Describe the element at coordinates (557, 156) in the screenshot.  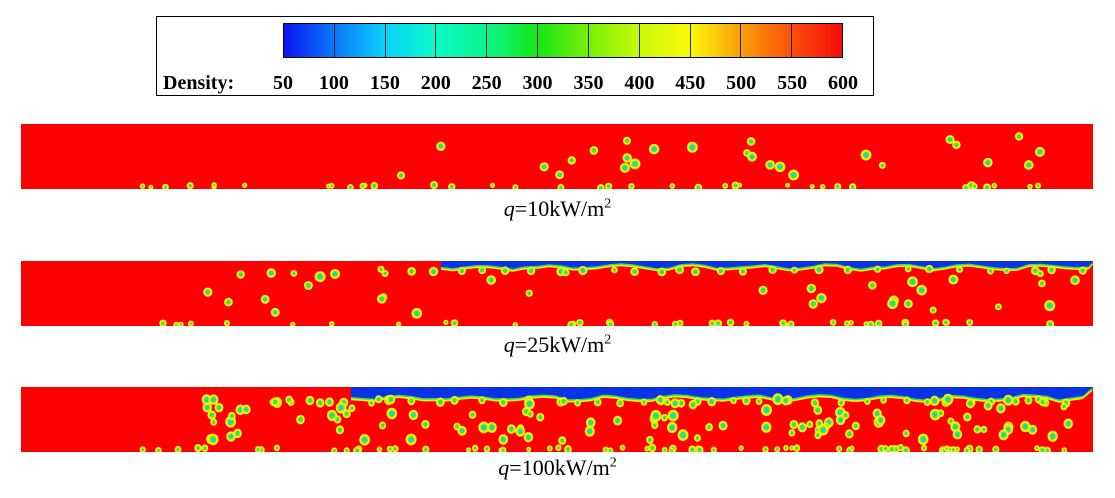
I see `panel-q10` at that location.